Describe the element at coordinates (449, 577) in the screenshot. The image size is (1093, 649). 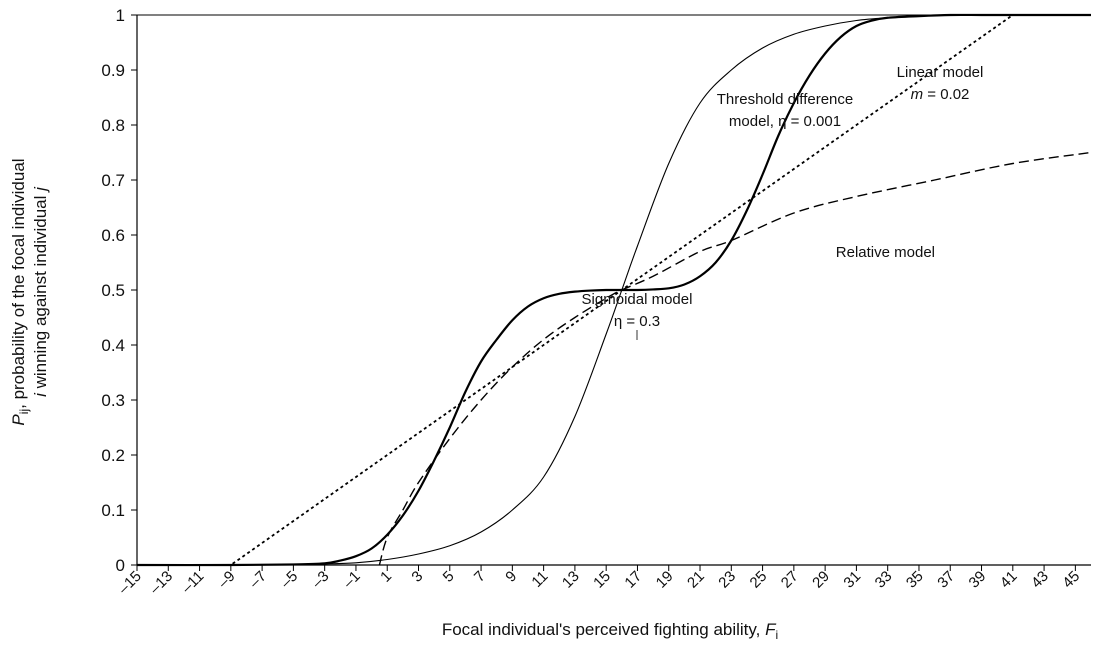
I see `x-tick-label: 5` at that location.